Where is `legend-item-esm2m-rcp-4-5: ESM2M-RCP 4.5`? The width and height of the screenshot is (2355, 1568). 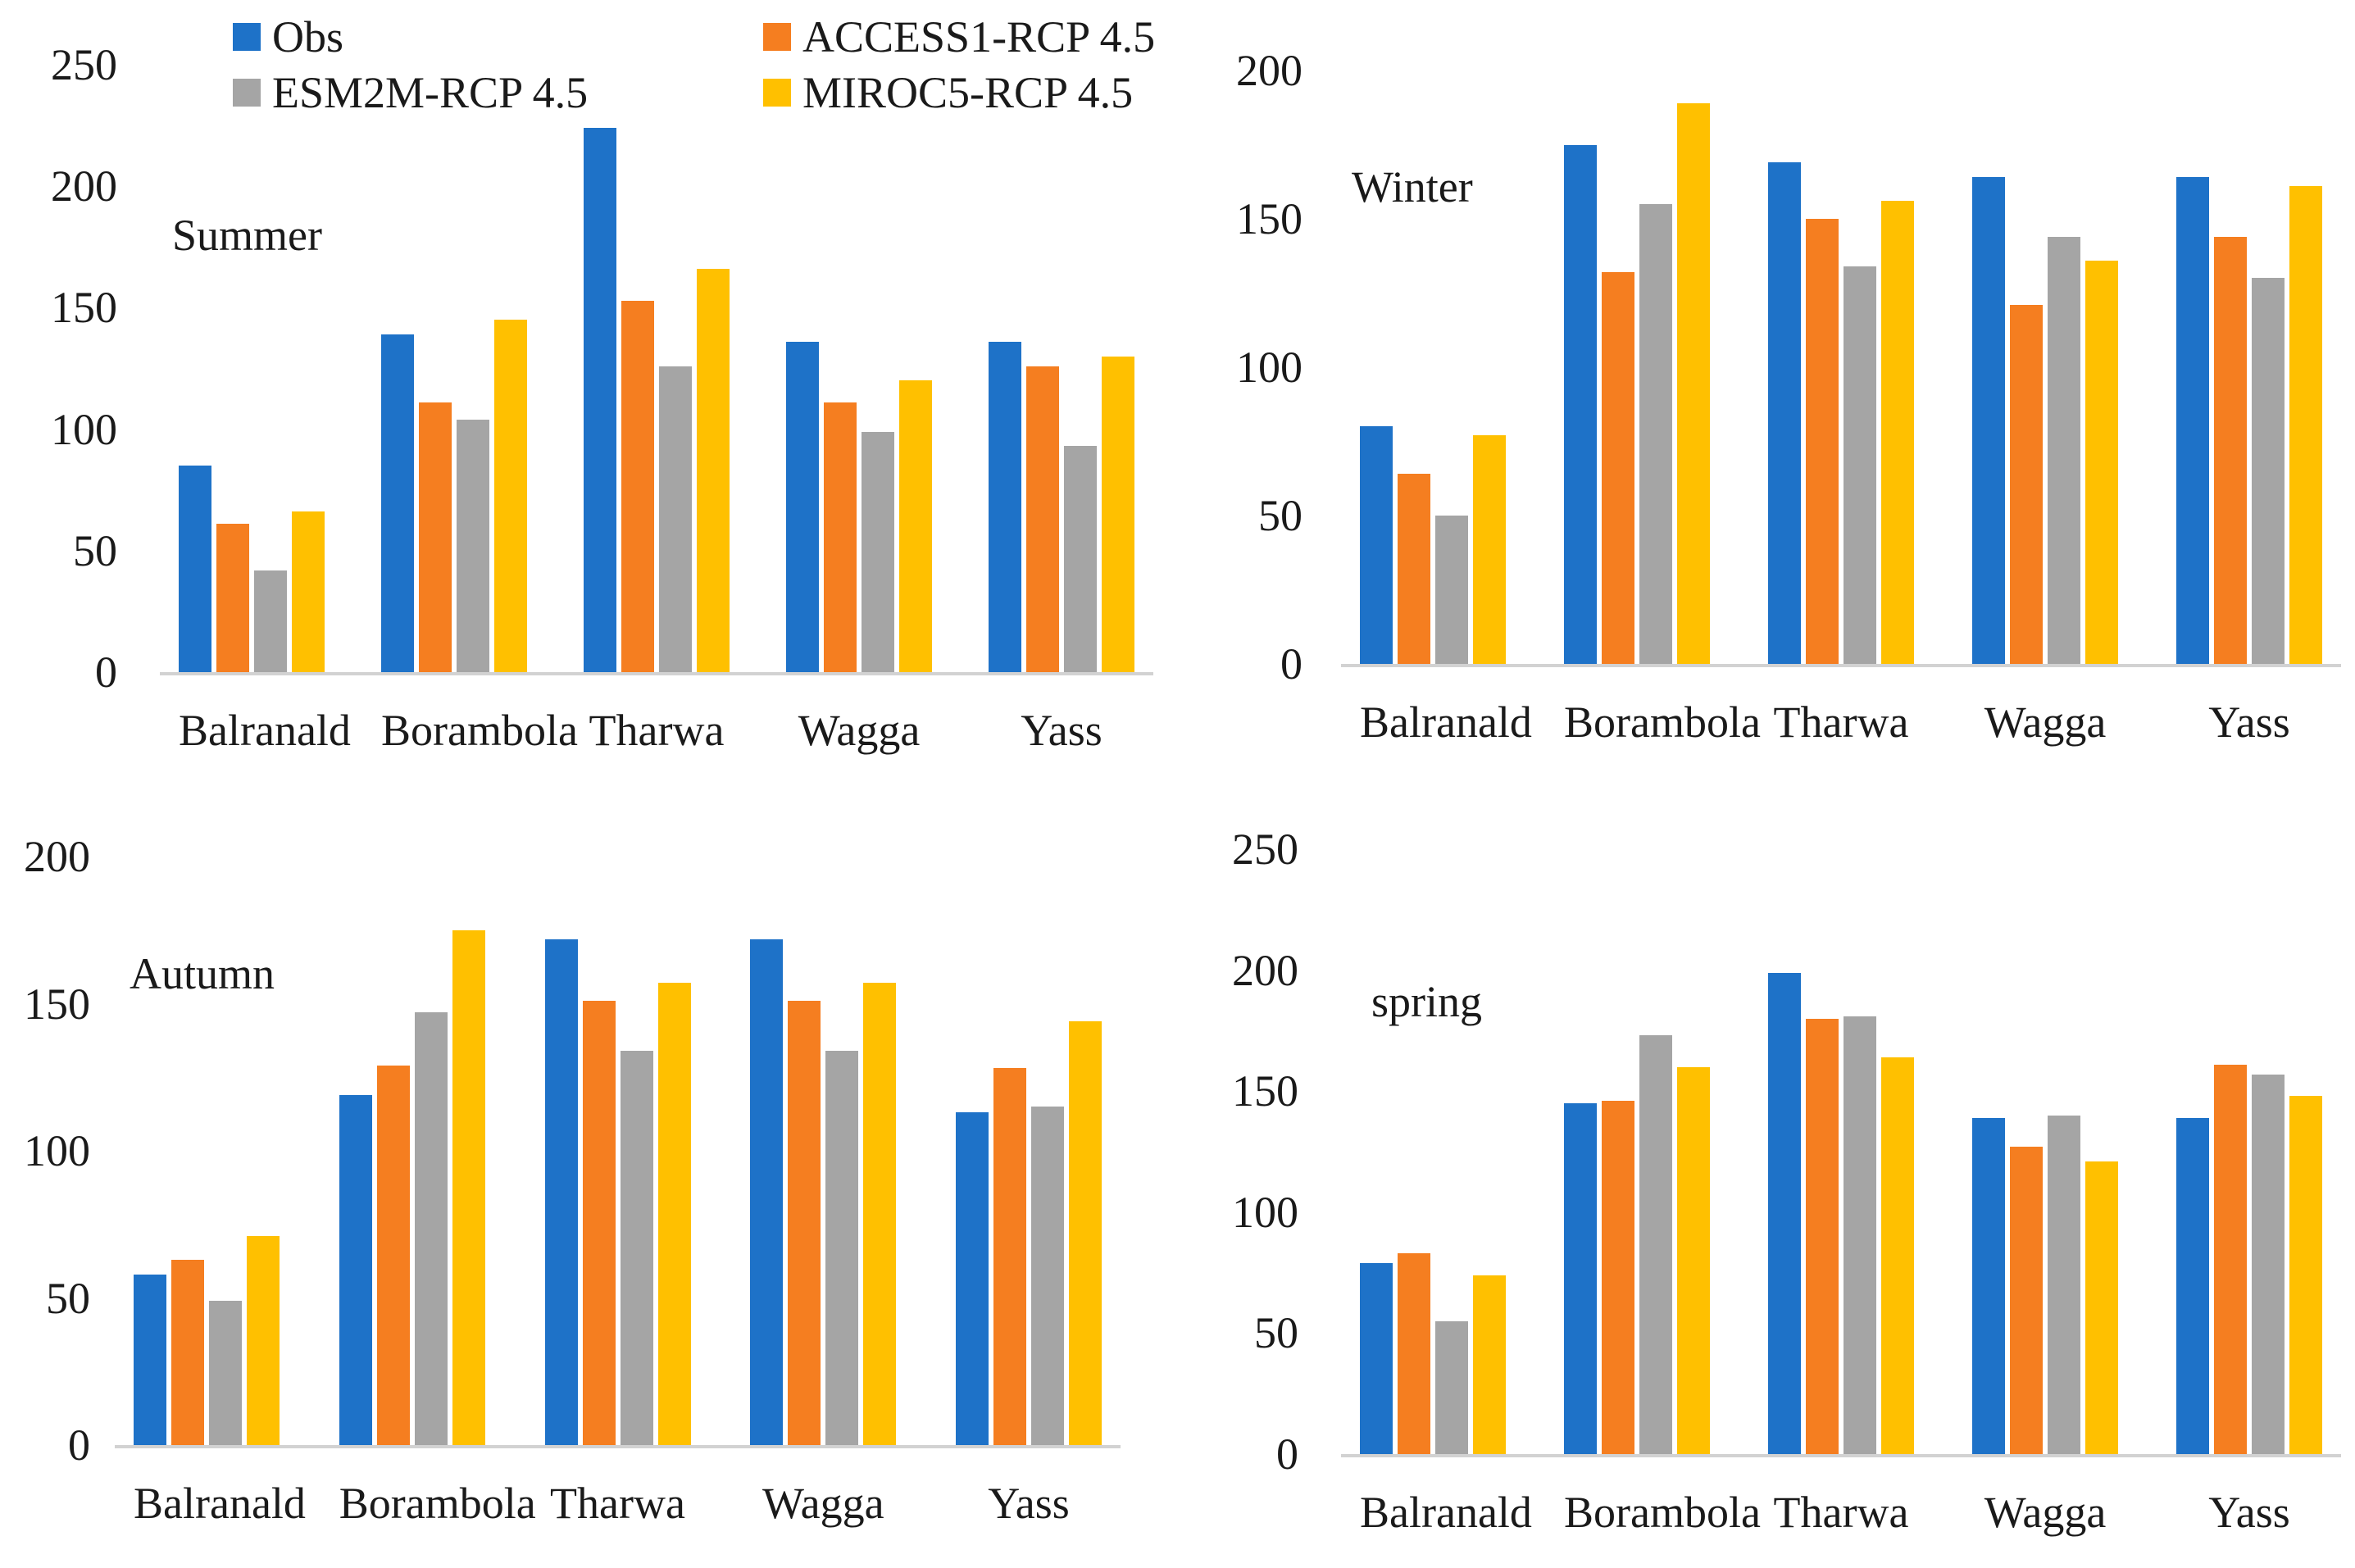
legend-item-esm2m-rcp-4-5: ESM2M-RCP 4.5 is located at coordinates (498, 92).